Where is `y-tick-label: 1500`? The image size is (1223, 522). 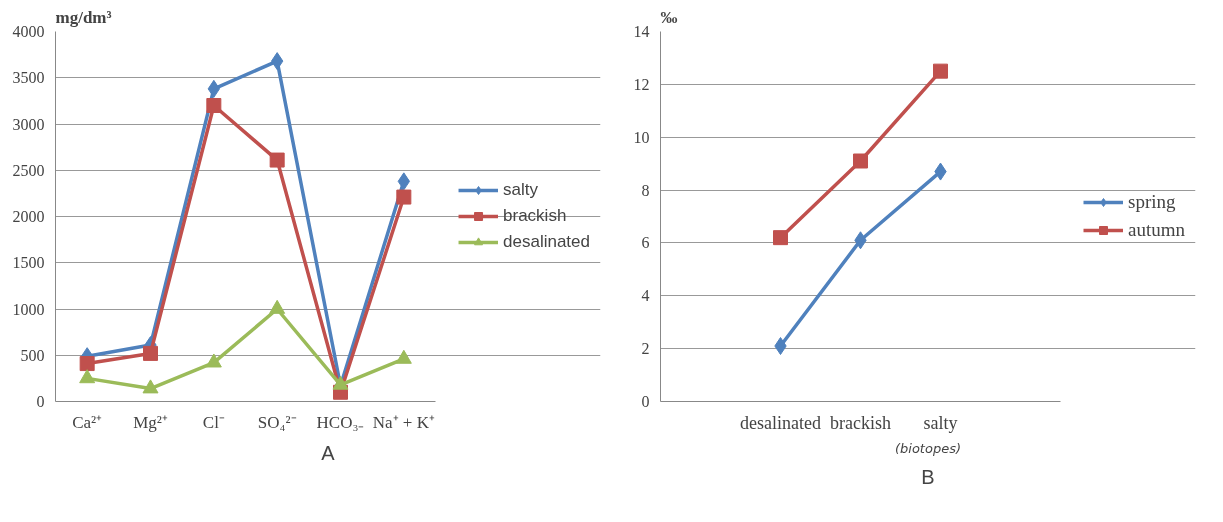
y-tick-label: 1500 is located at coordinates (28, 263).